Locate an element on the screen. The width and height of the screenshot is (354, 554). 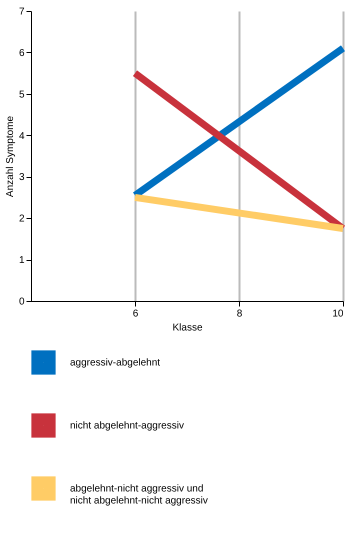
x-tick-label: 10 is located at coordinates (338, 314).